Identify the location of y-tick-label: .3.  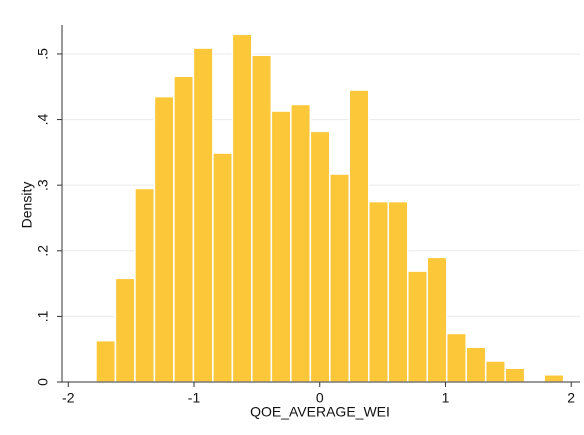
(43, 185).